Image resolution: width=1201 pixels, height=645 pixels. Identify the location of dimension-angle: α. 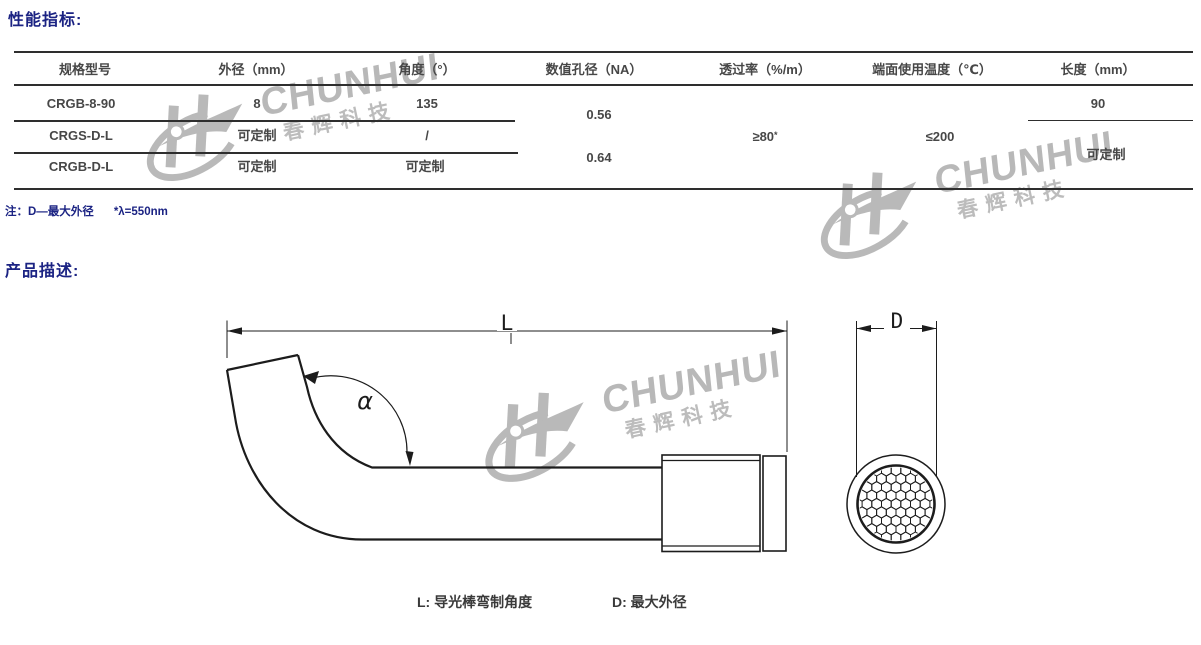
(358, 418).